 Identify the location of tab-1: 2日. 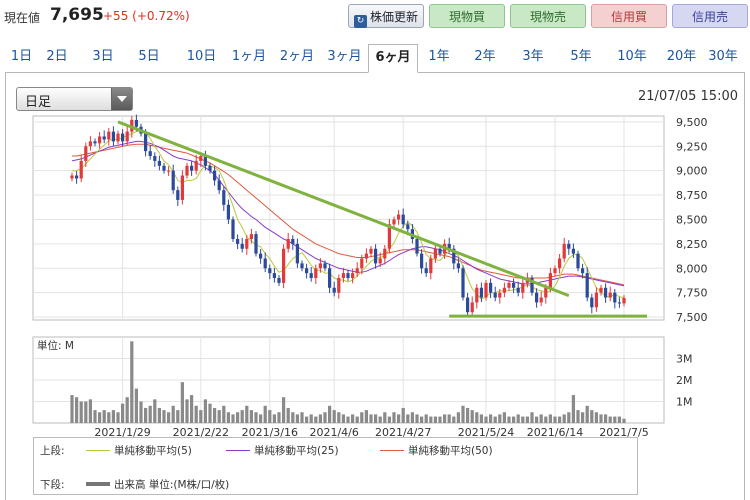
(57, 56).